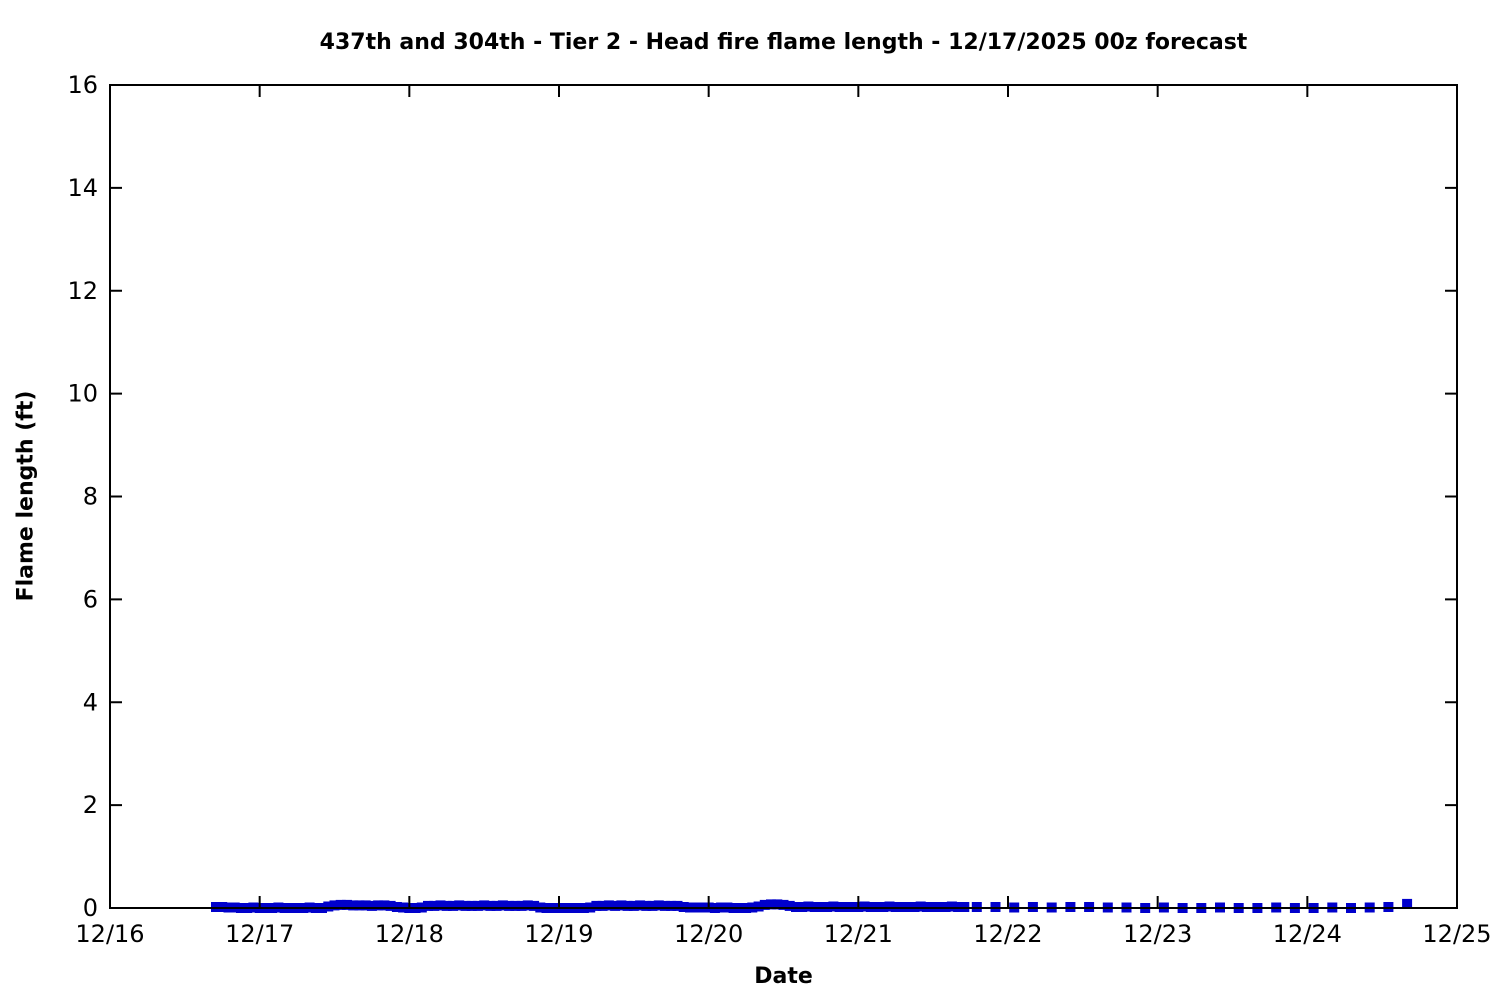 The height and width of the screenshot is (1000, 1500). I want to click on y-tick-label: 12, so click(82, 291).